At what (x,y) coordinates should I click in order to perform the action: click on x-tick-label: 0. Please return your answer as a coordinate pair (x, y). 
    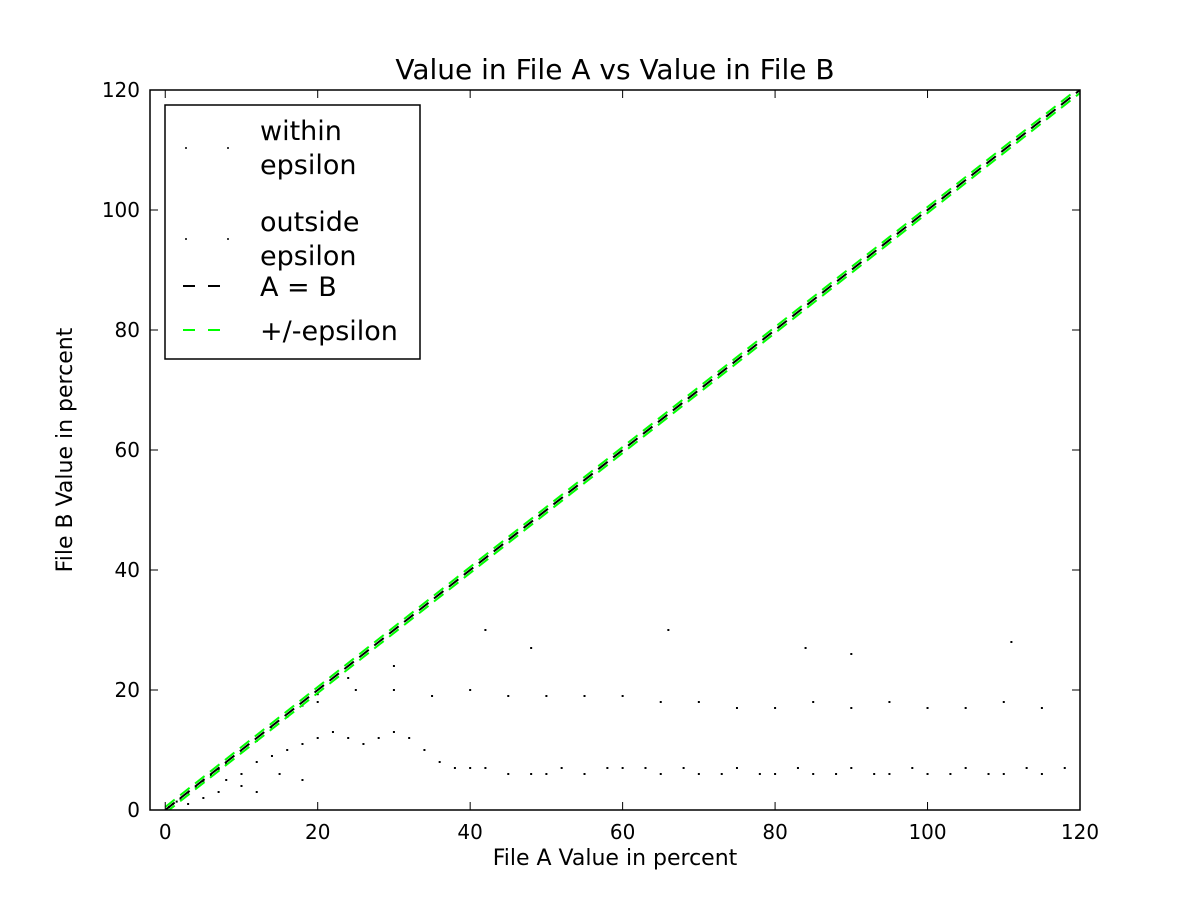
    Looking at the image, I should click on (165, 832).